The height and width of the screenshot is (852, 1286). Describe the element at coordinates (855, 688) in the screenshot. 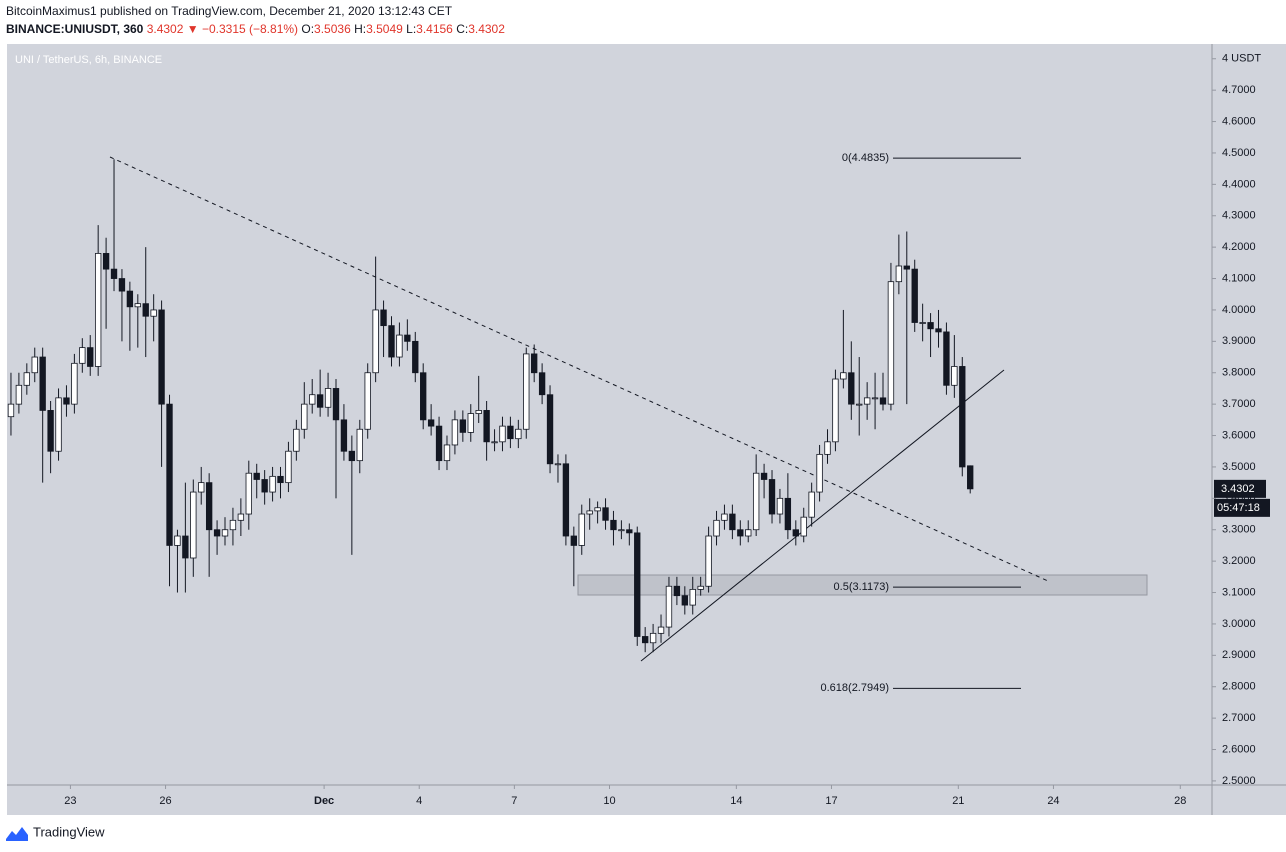

I see `fib-label: 0.618(2.7949)` at that location.